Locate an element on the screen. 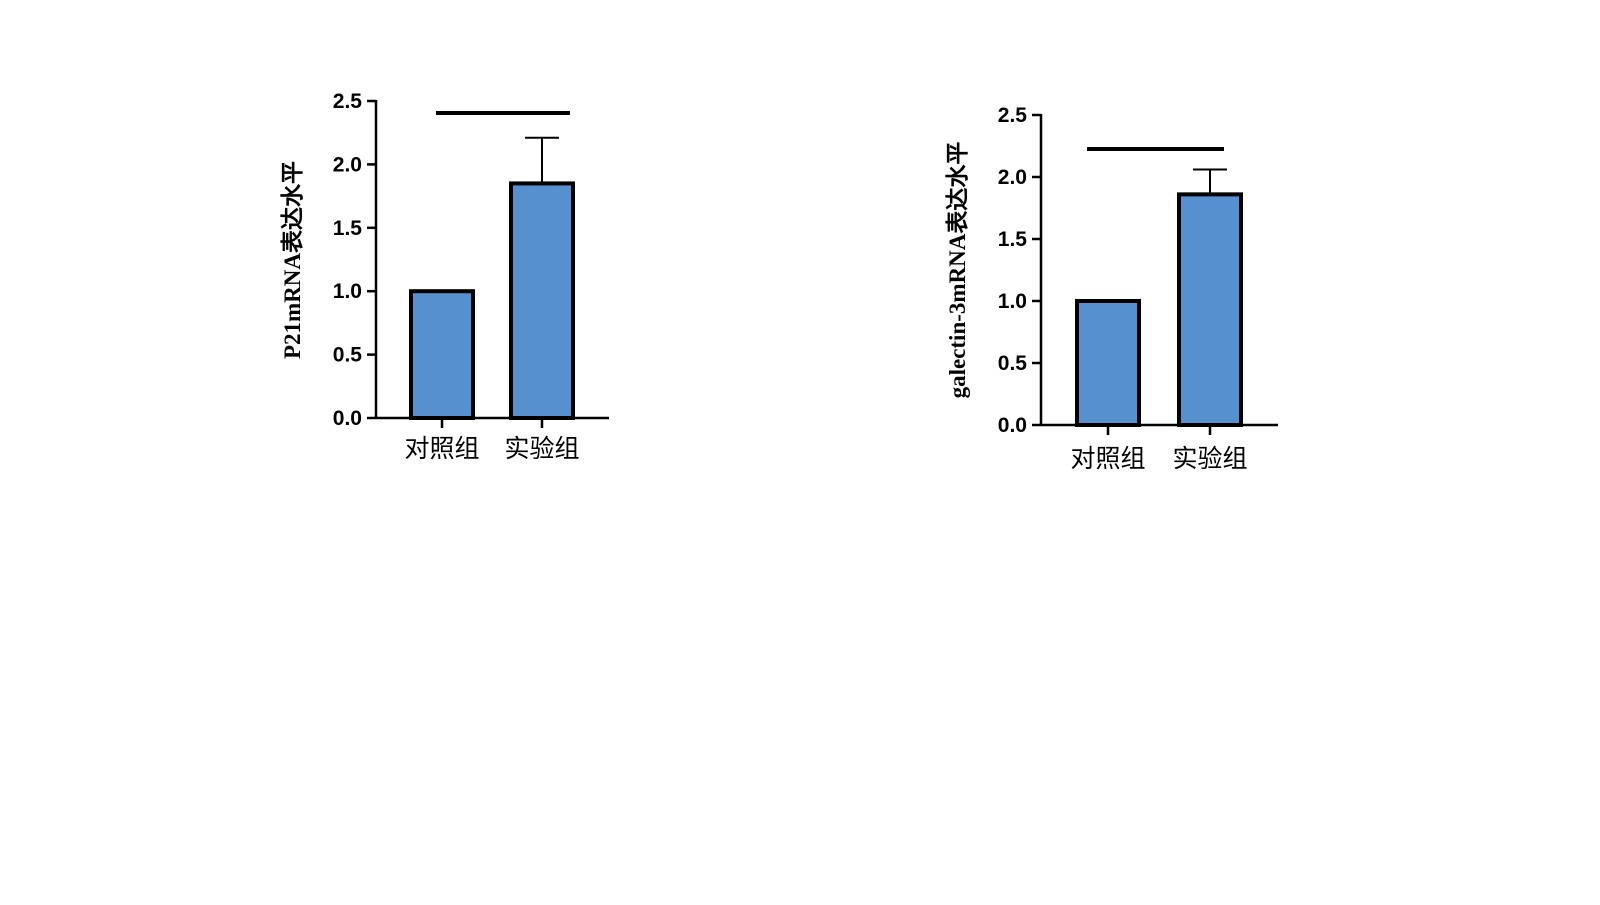  p21-ytick-label-1: 0.5 is located at coordinates (348, 355).